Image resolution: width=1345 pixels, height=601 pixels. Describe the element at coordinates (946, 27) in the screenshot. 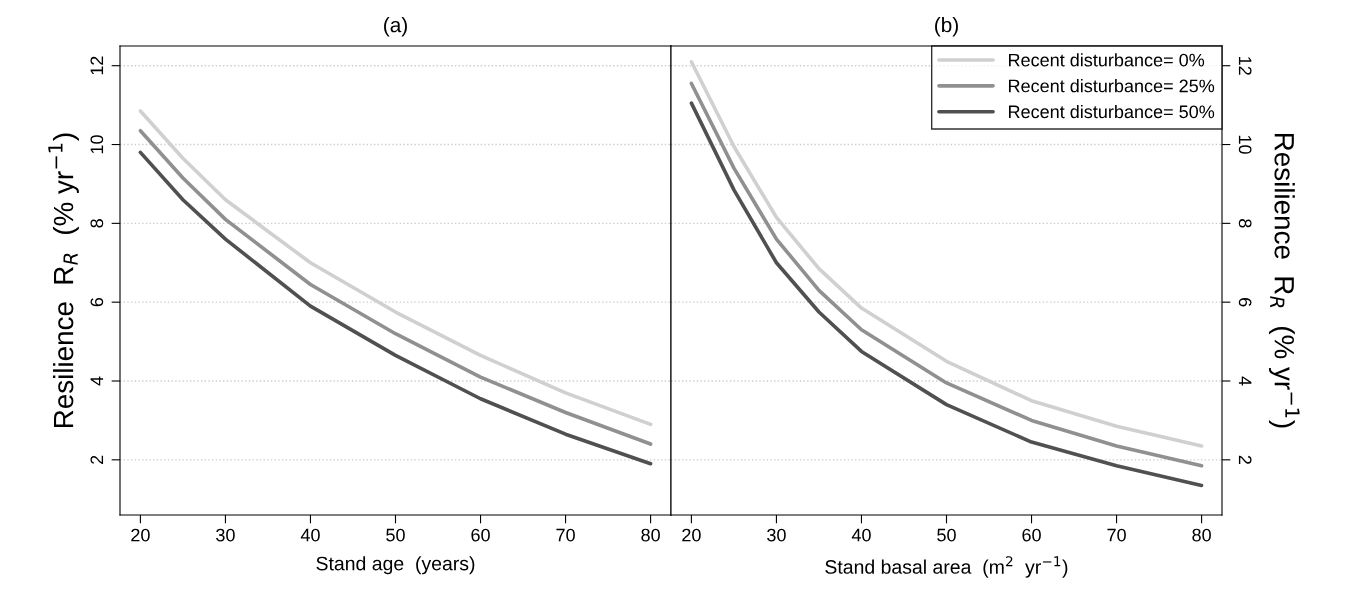

I see `chart-title: (b)` at that location.